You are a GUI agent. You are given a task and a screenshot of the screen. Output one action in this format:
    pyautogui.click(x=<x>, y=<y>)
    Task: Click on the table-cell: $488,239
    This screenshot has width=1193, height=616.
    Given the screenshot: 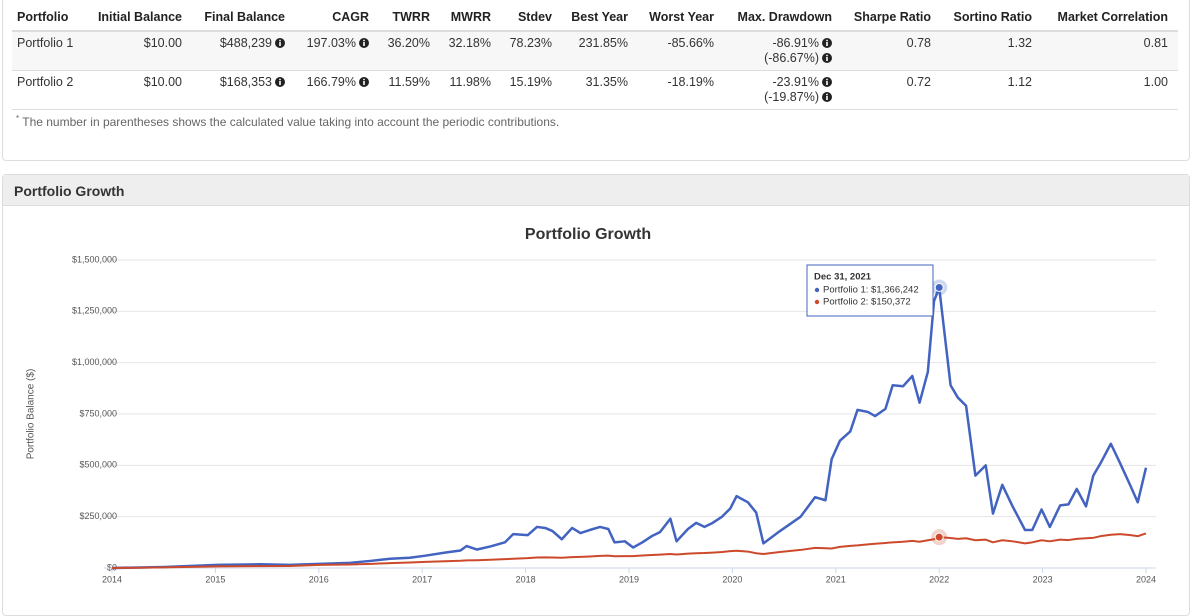 What is the action you would take?
    pyautogui.click(x=252, y=43)
    